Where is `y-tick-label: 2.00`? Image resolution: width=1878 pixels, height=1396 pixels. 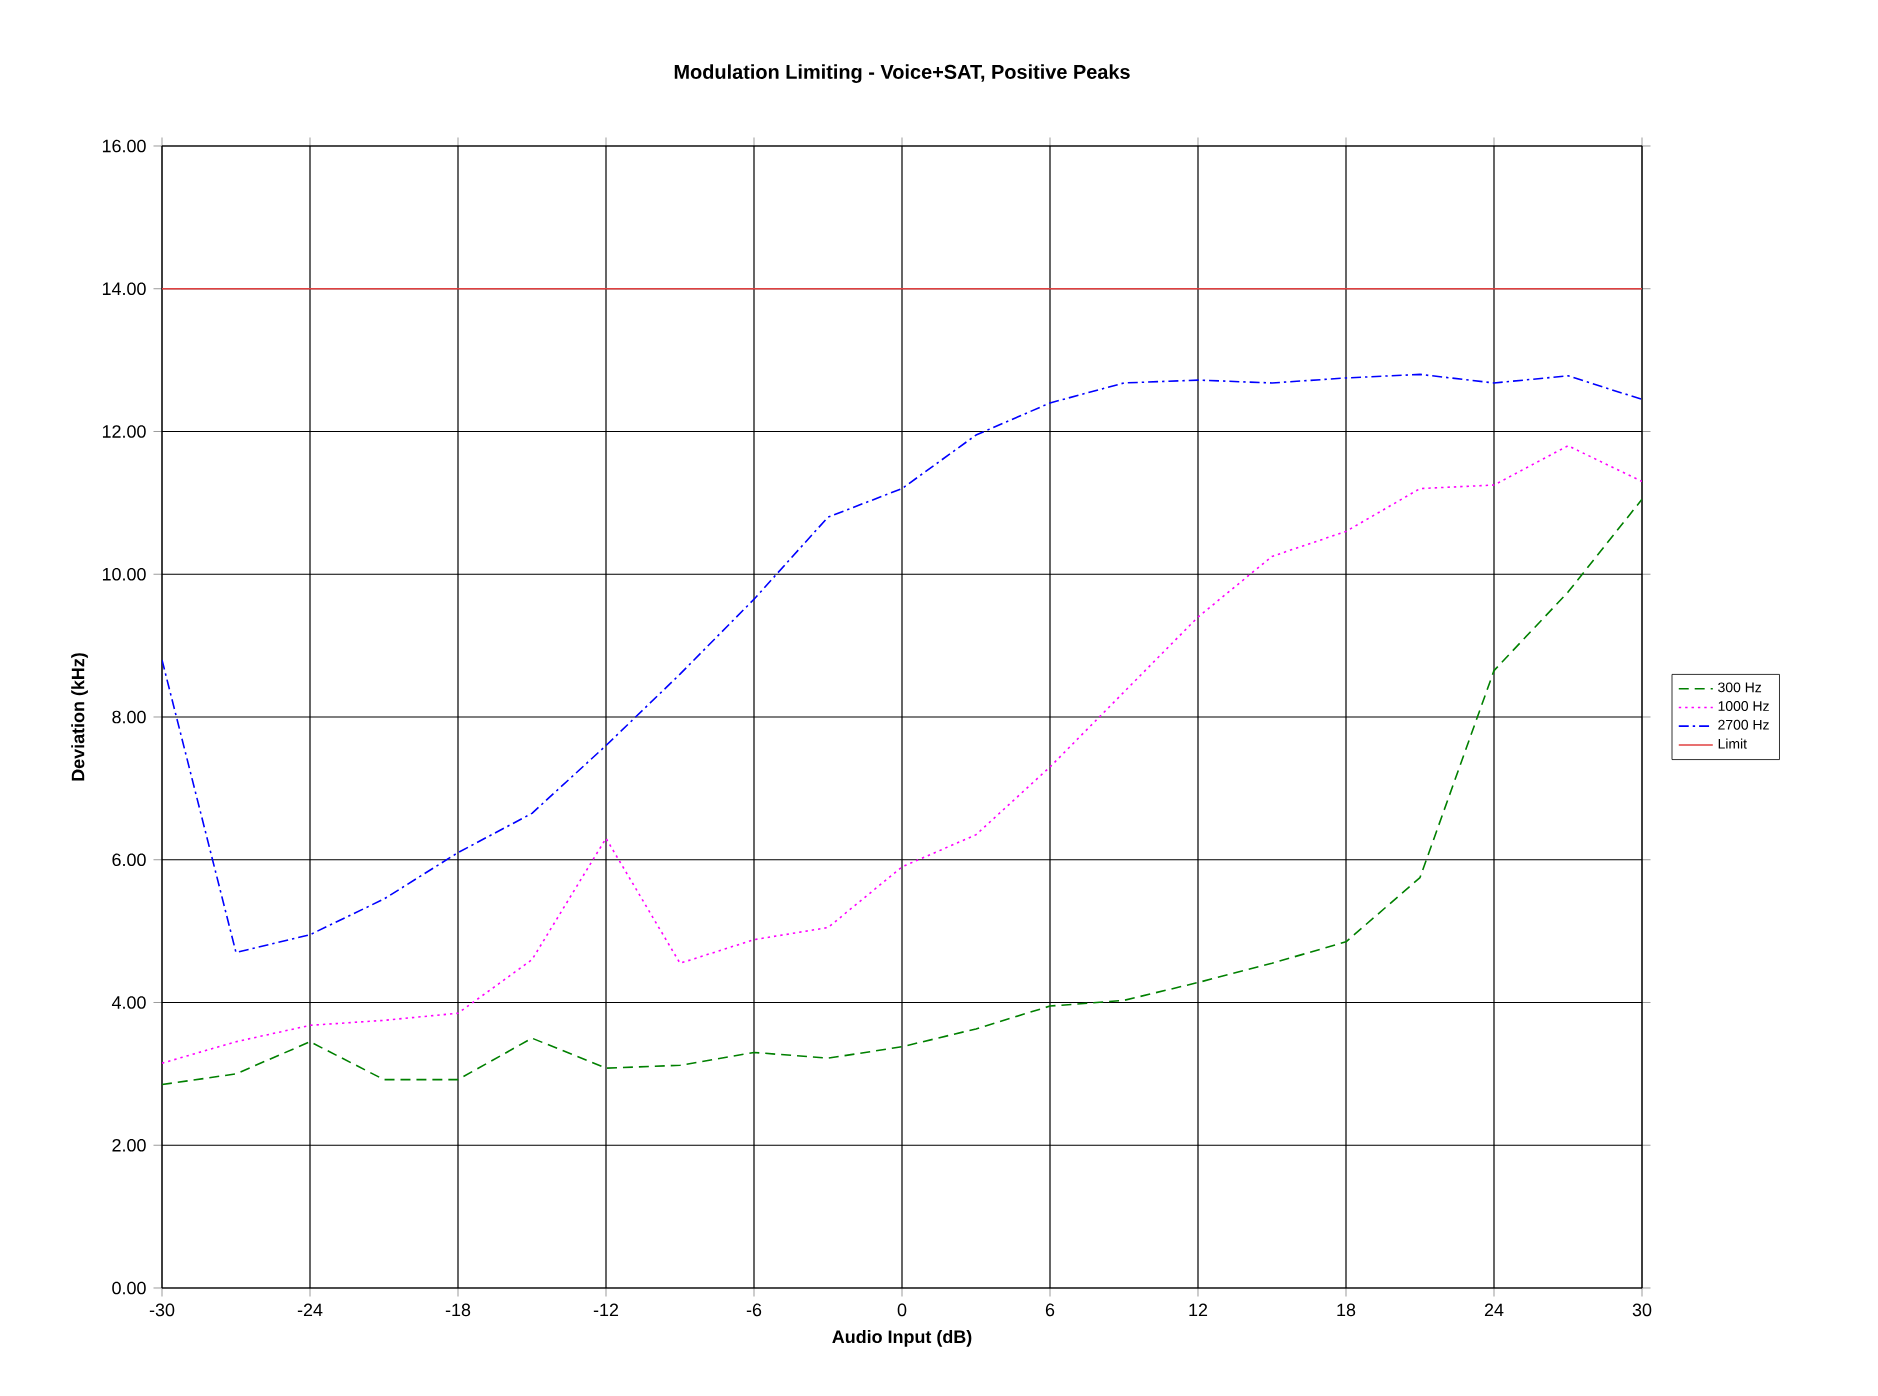 y-tick-label: 2.00 is located at coordinates (129, 1145).